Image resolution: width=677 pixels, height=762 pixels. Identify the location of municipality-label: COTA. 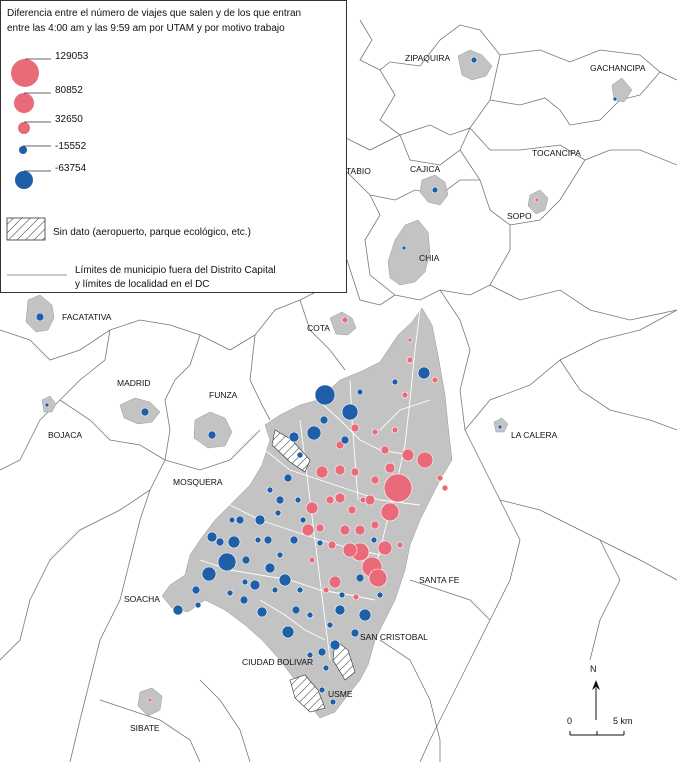
(318, 328).